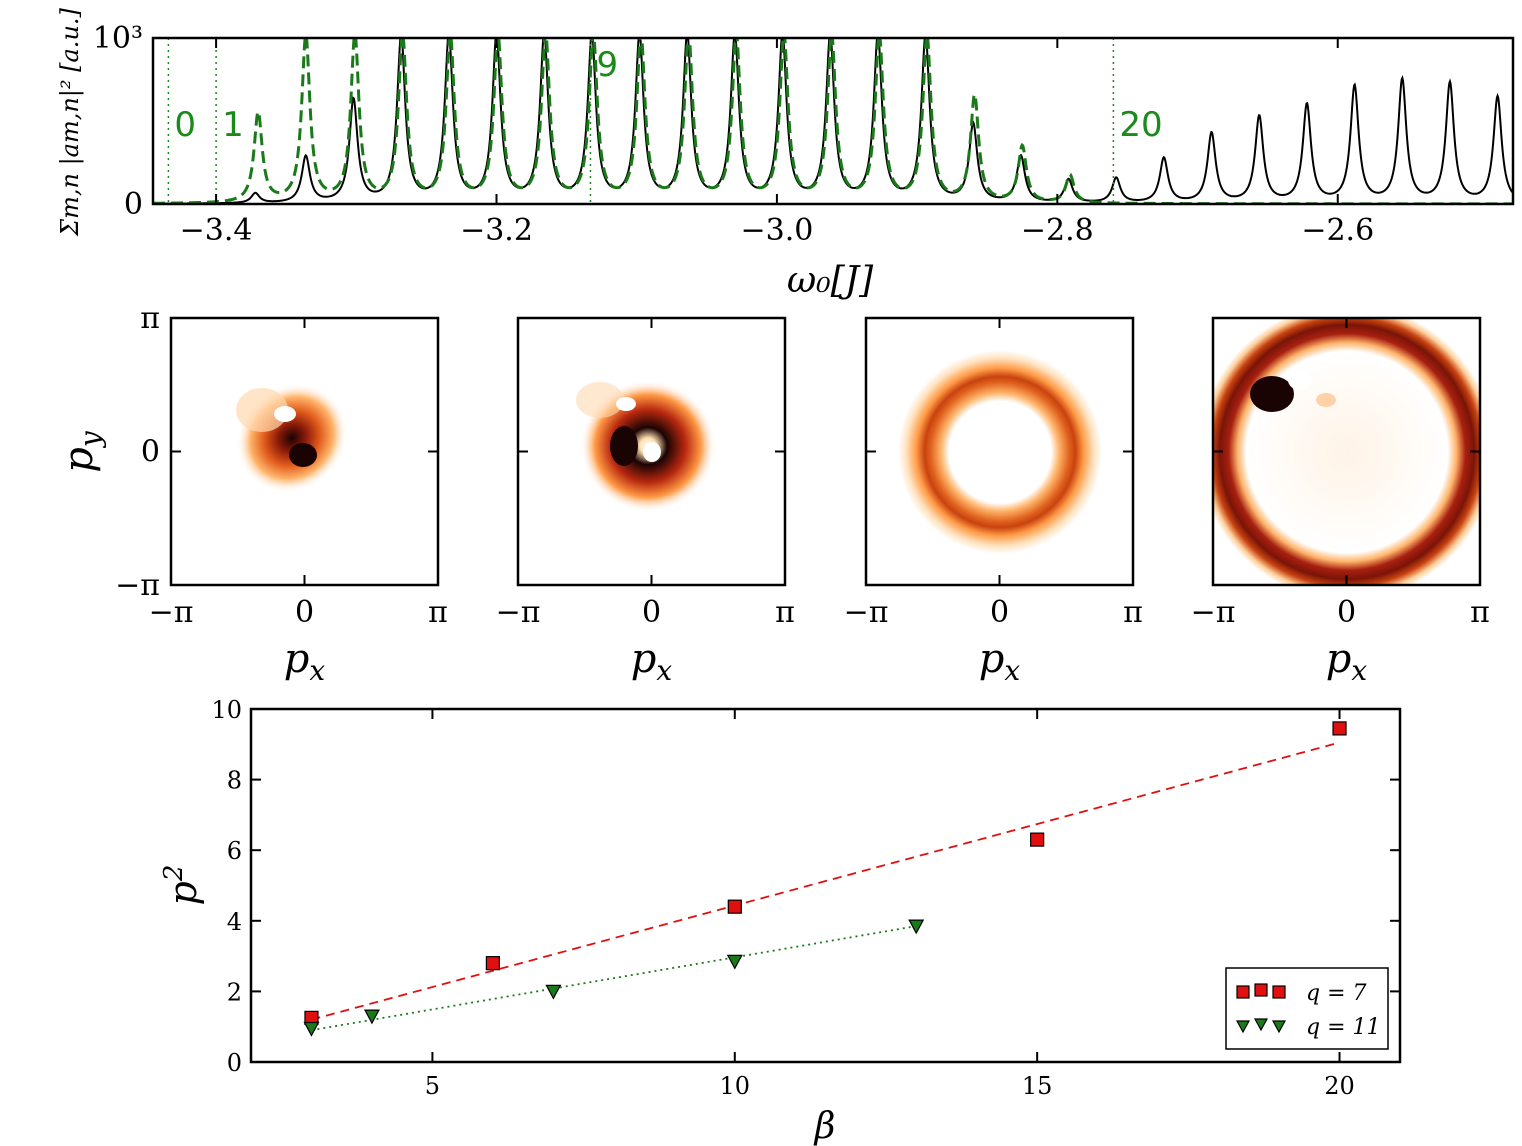 The image size is (1522, 1146). I want to click on x-tick-label: −3.0, so click(776, 230).